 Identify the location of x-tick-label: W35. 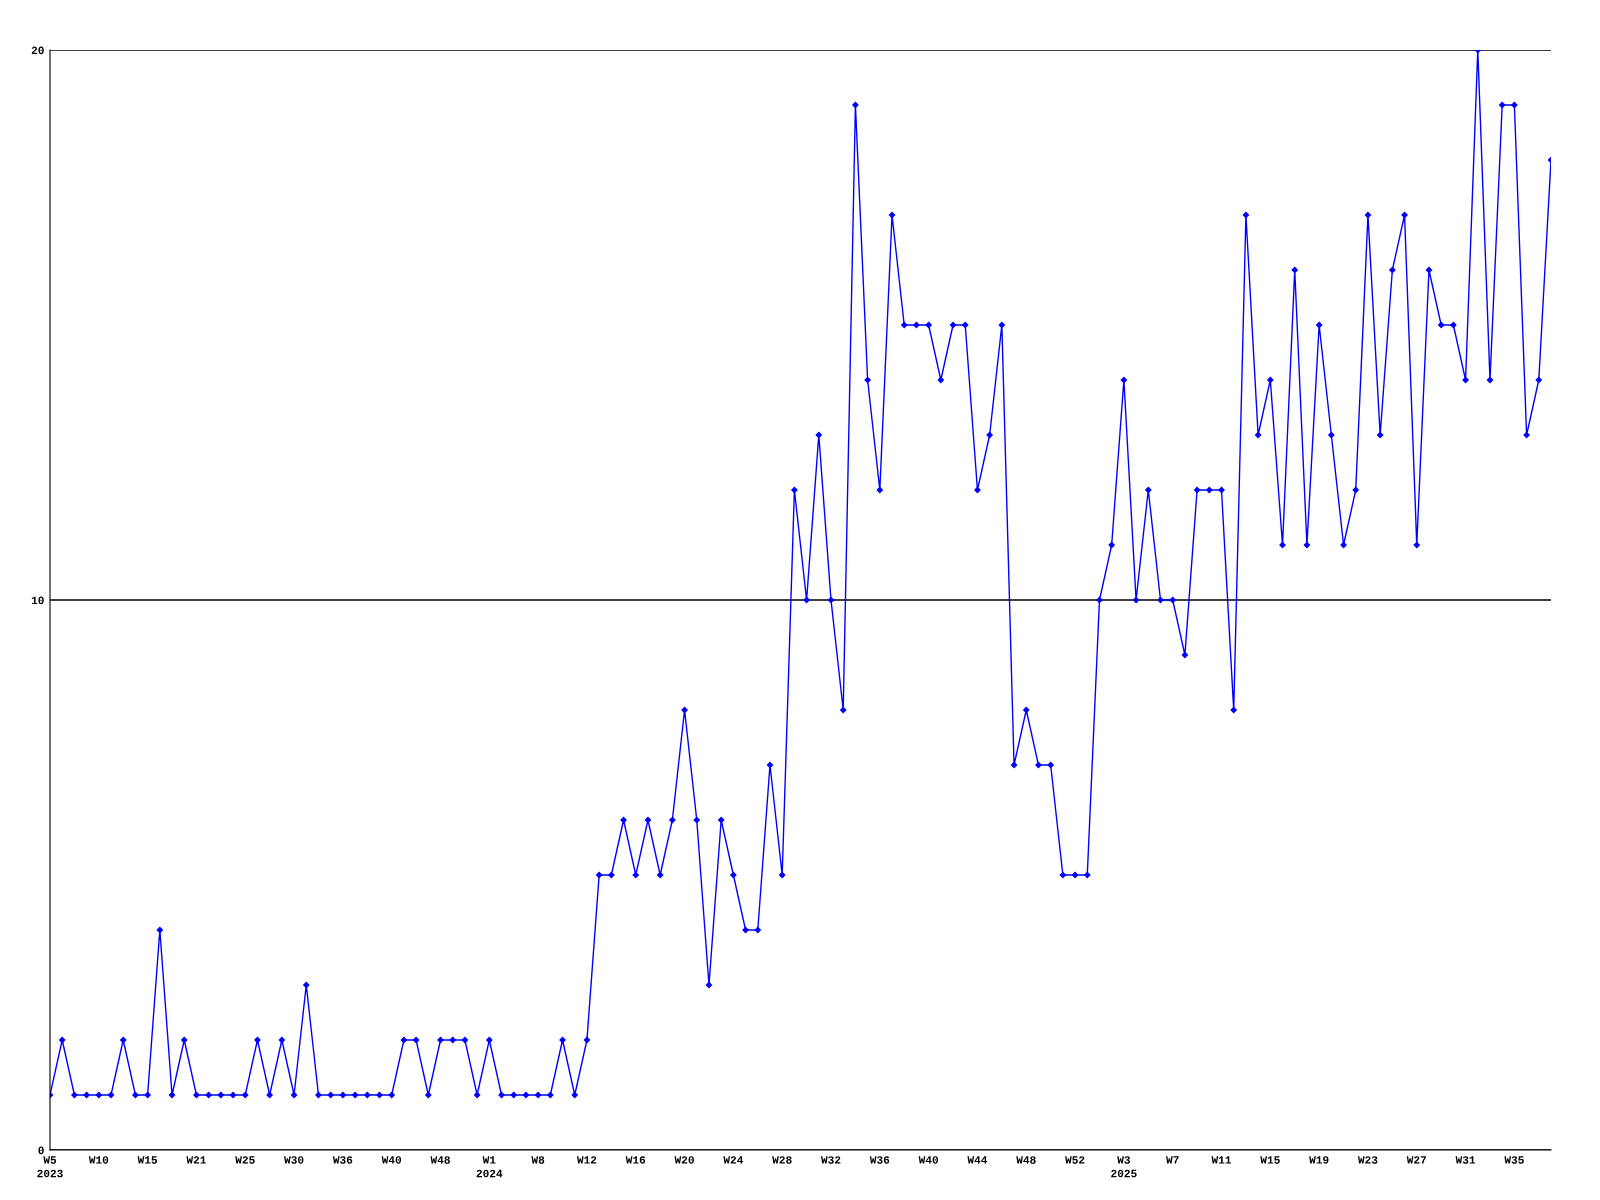
(1514, 1160).